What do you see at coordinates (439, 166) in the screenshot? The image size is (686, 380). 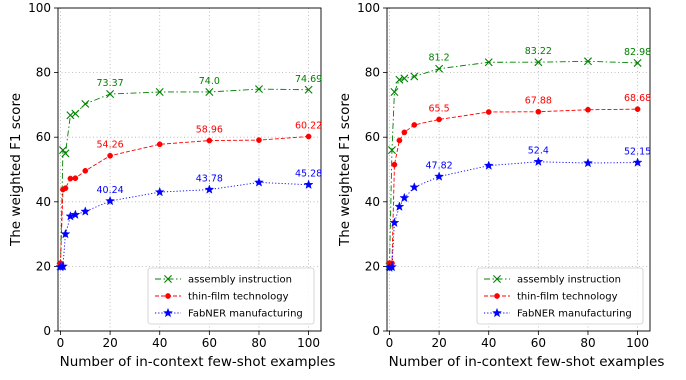 I see `data-label: 47.82` at bounding box center [439, 166].